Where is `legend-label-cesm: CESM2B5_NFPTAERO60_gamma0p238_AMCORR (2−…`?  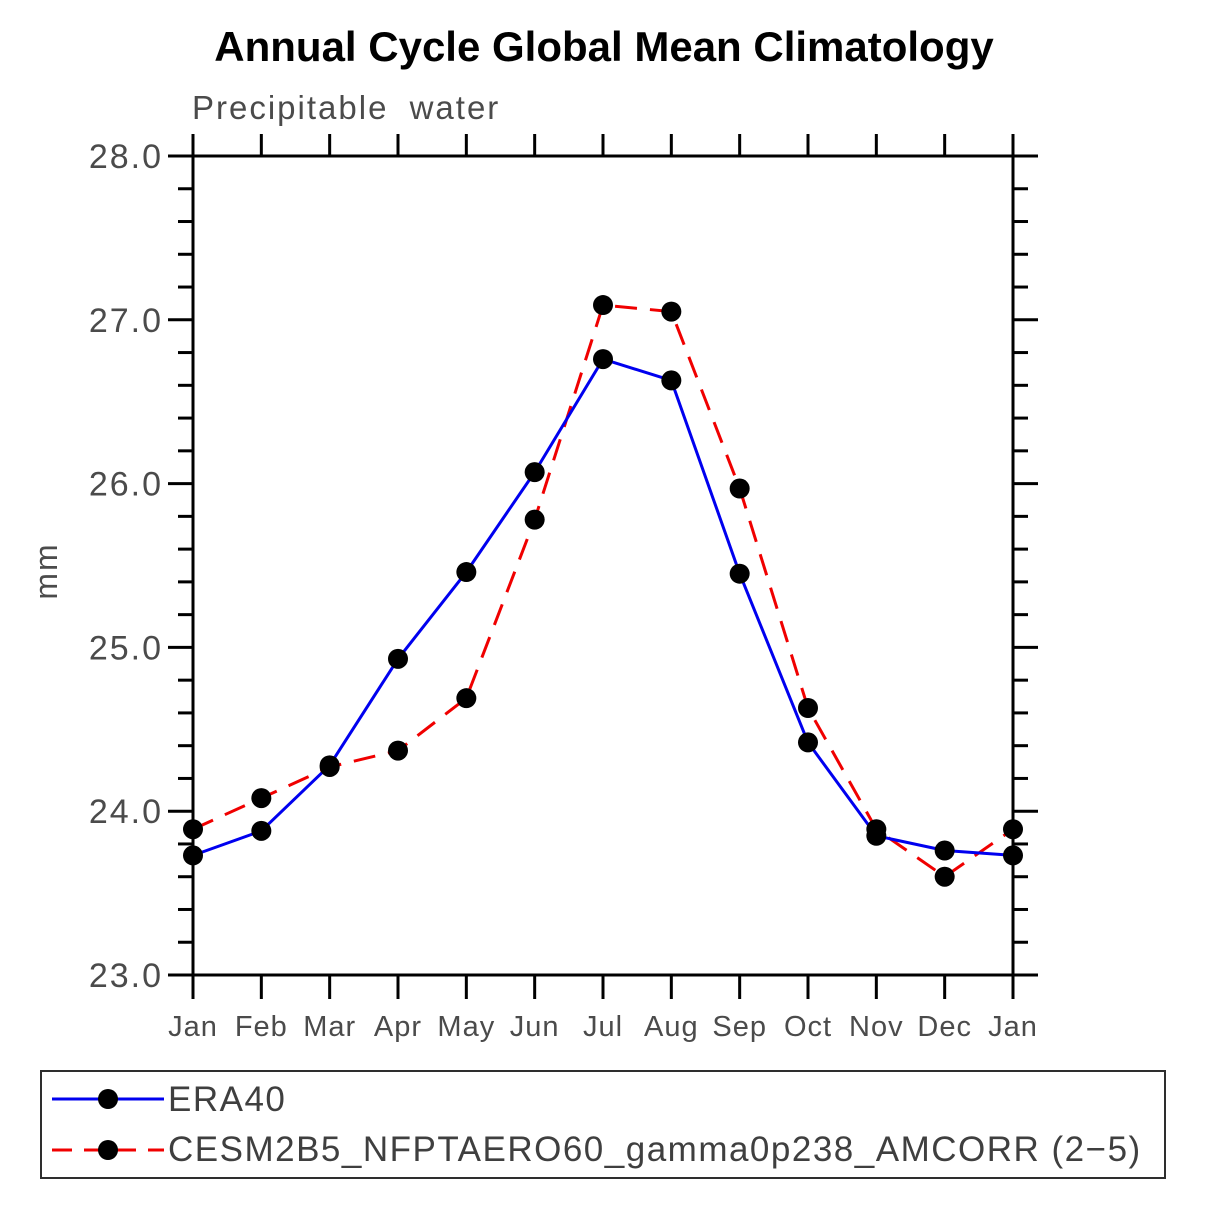 legend-label-cesm: CESM2B5_NFPTAERO60_gamma0p238_AMCORR (2−… is located at coordinates (655, 1150).